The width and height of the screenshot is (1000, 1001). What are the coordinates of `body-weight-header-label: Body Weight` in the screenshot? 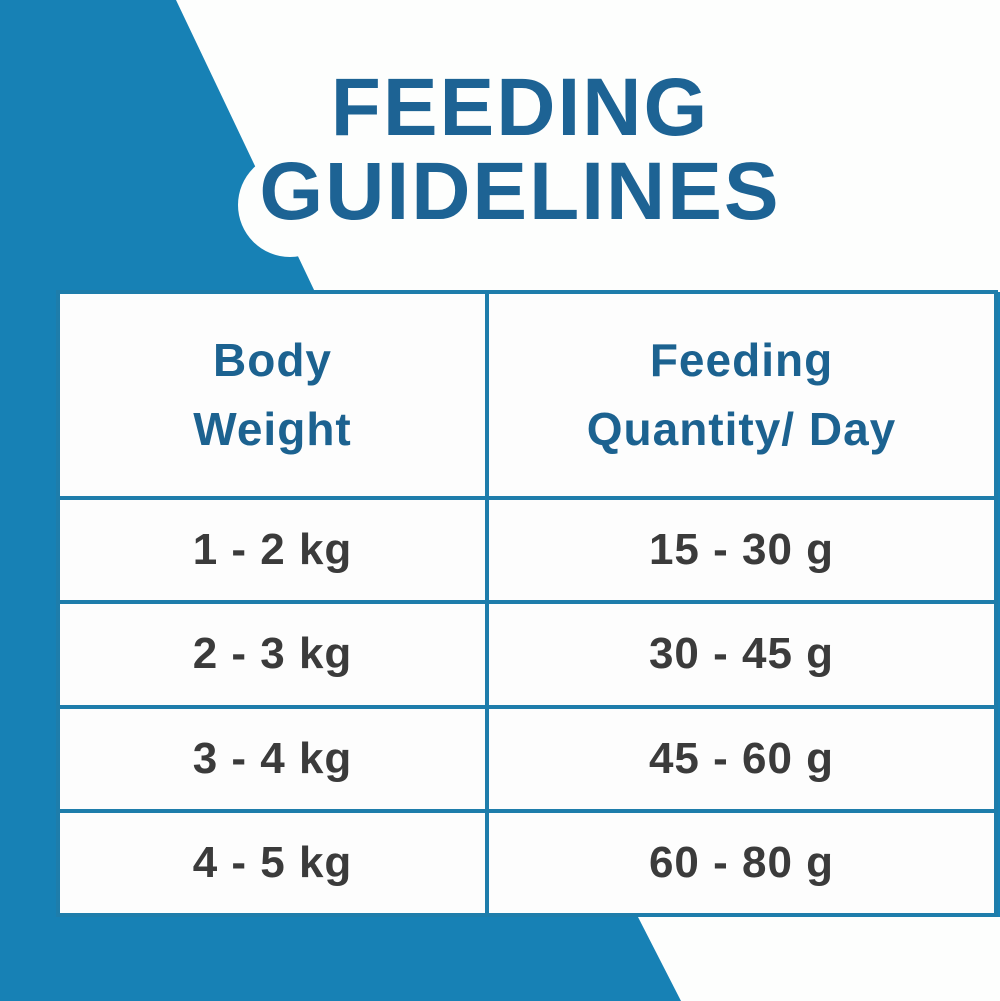 It's located at (272, 394).